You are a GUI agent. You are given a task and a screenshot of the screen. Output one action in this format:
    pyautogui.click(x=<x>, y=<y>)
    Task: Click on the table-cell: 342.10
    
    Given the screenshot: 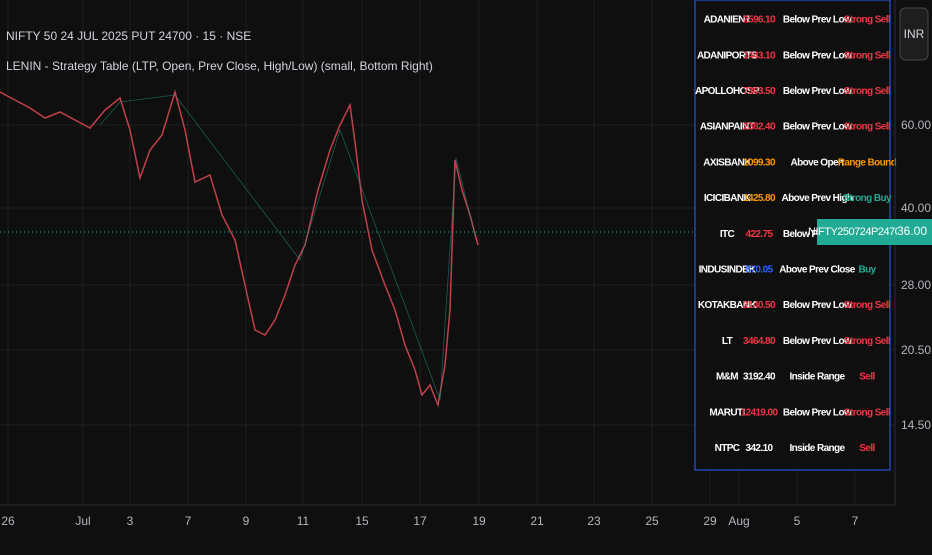 What is the action you would take?
    pyautogui.click(x=760, y=448)
    